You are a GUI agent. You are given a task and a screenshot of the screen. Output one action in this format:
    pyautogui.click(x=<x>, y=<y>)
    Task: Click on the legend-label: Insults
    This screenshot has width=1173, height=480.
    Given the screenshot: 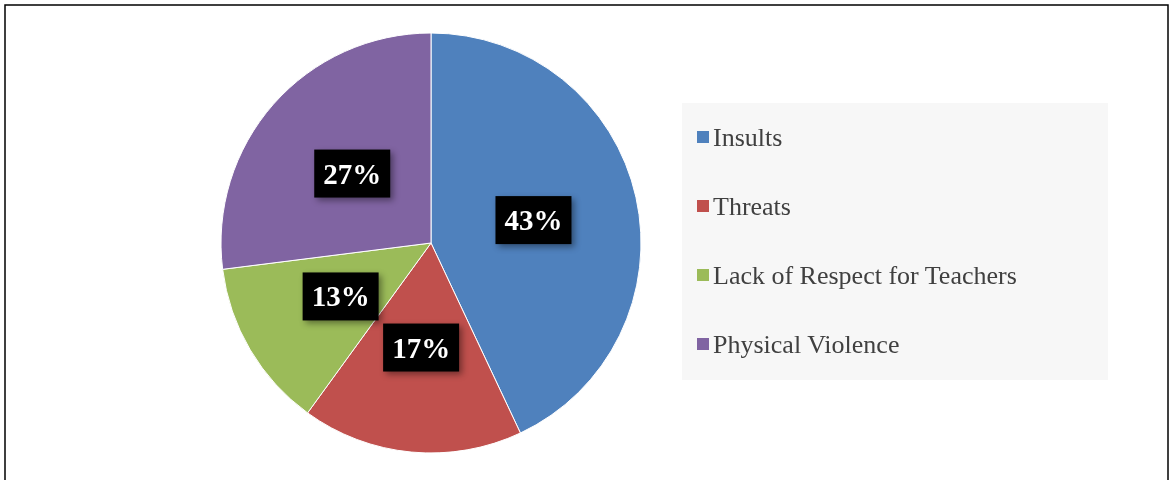 What is the action you would take?
    pyautogui.click(x=748, y=137)
    